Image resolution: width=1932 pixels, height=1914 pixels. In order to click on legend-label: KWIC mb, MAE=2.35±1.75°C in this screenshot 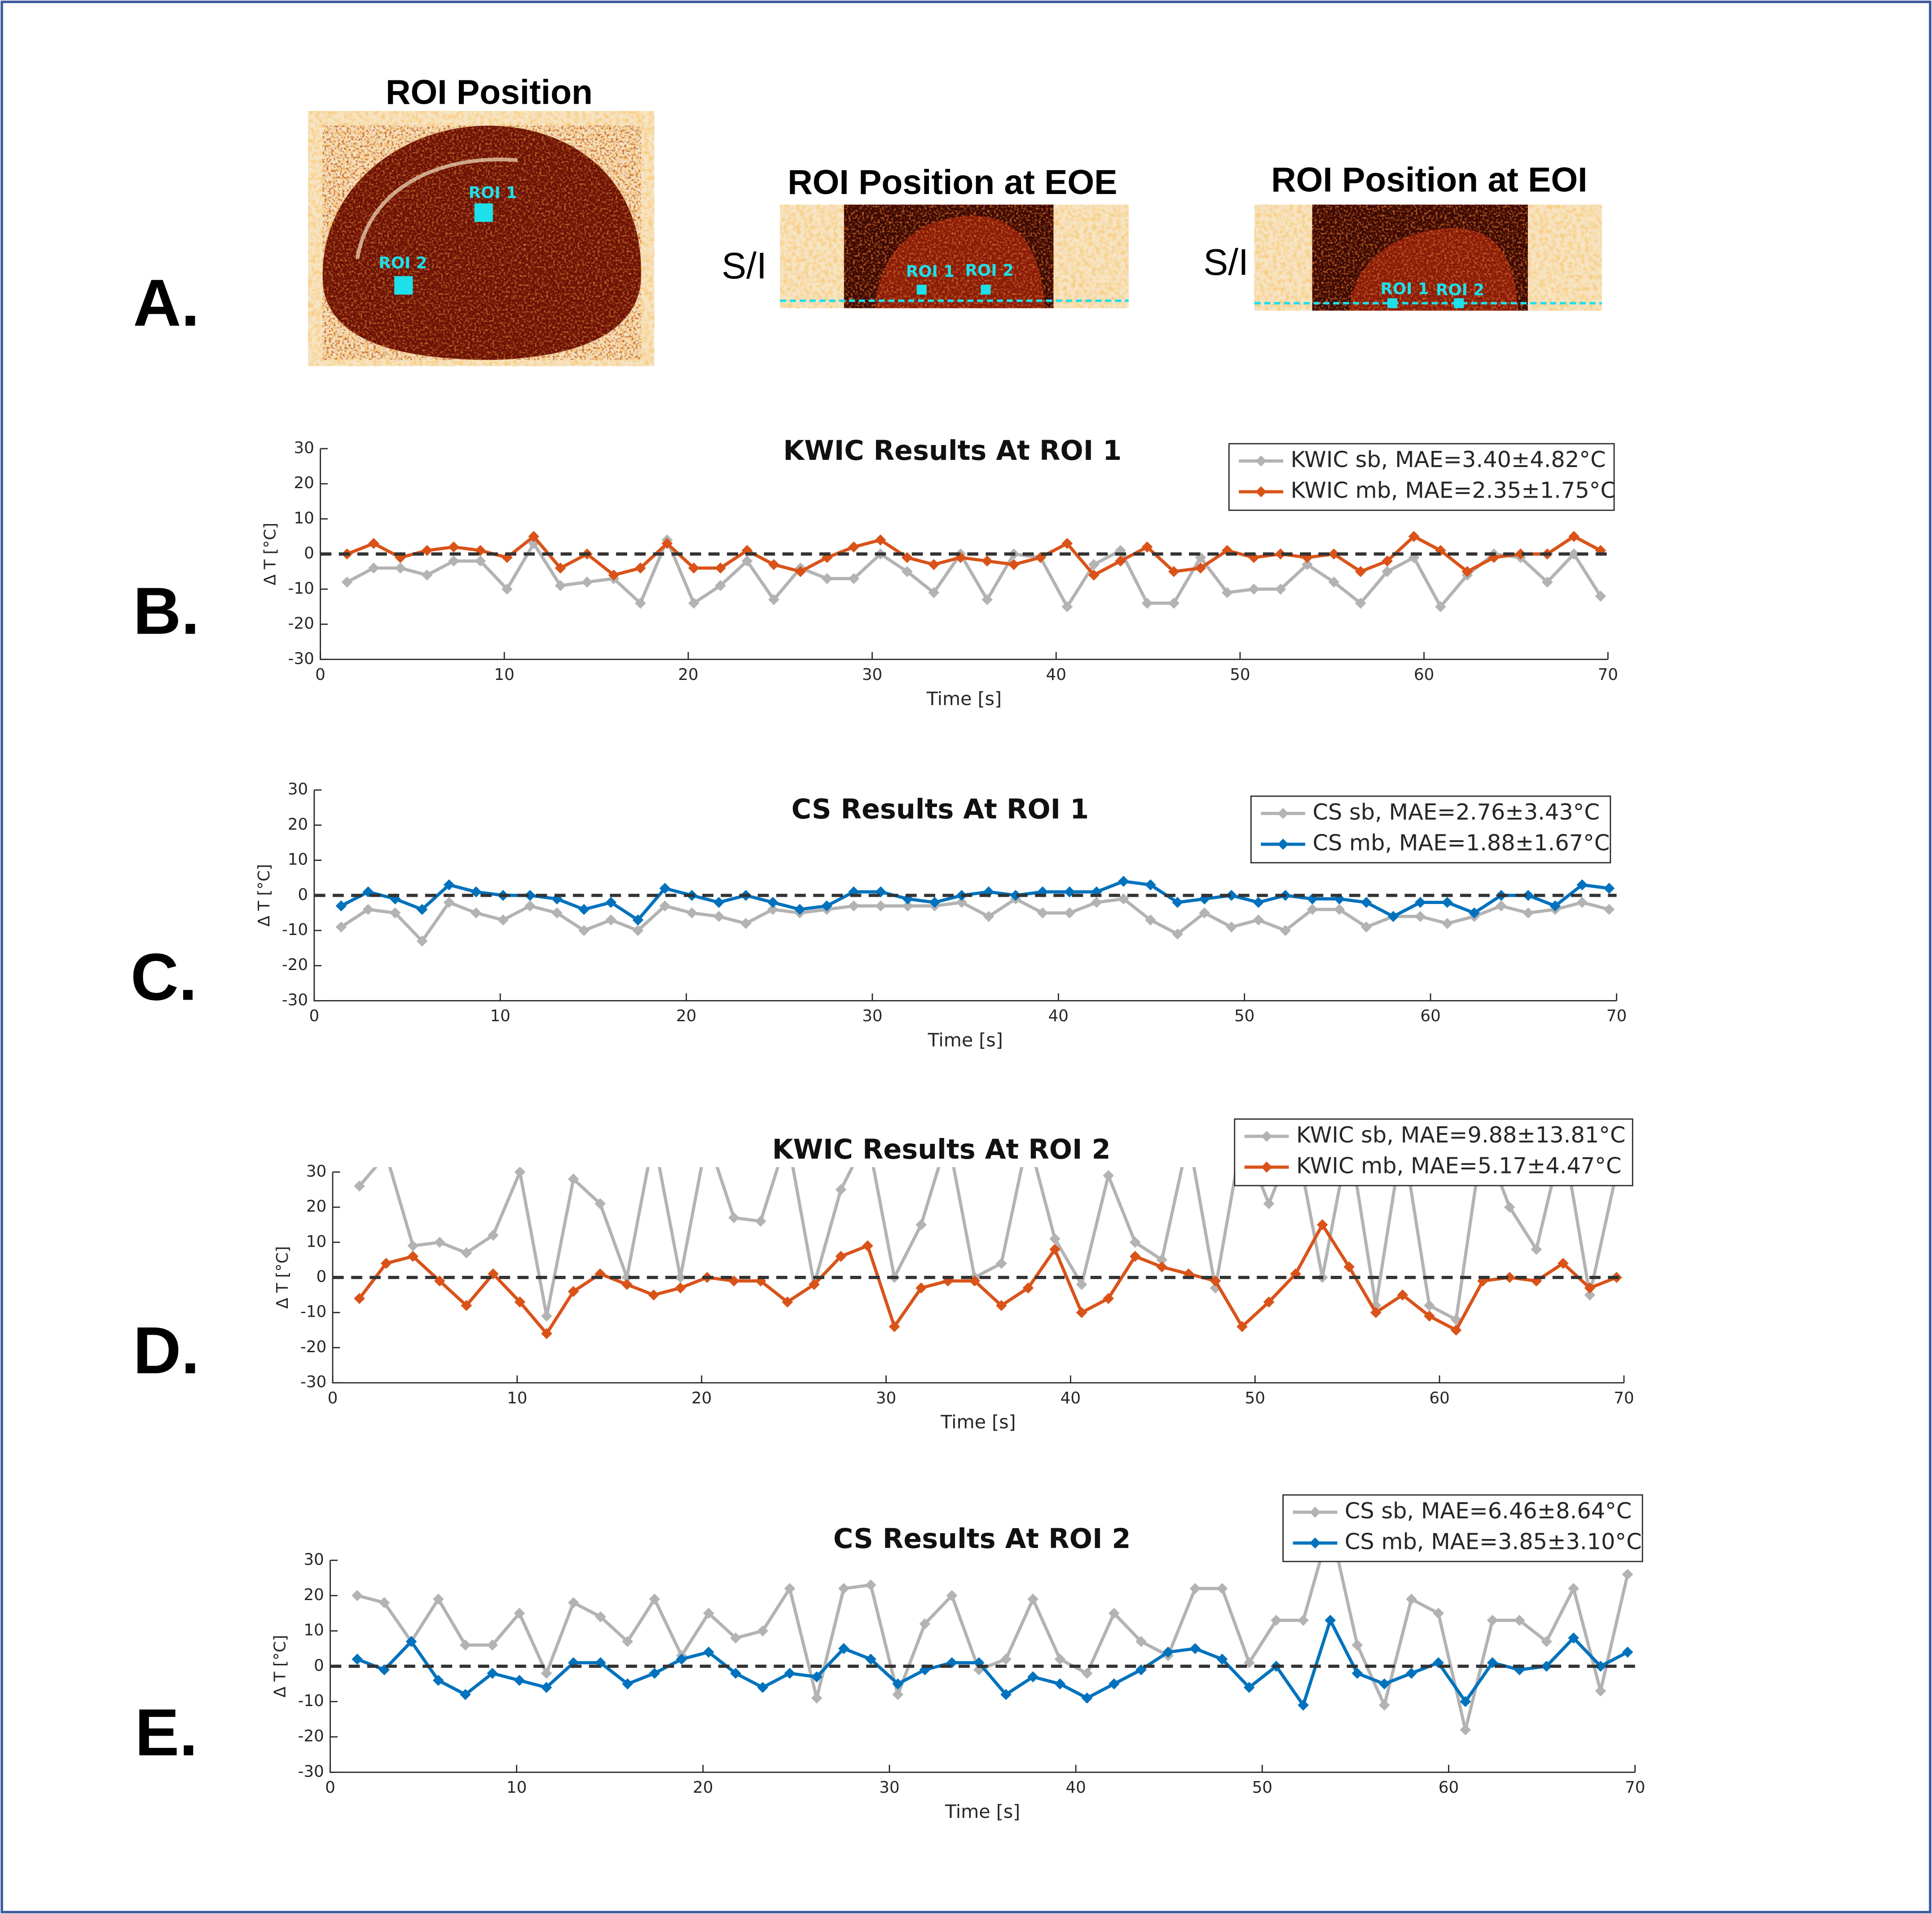, I will do `click(1453, 490)`.